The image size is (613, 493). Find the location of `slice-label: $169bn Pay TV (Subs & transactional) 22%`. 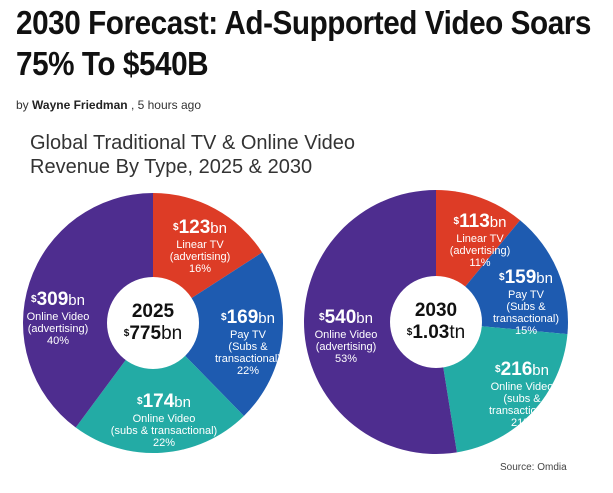

slice-label: $169bn Pay TV (Subs & transactional) 22% is located at coordinates (248, 342).